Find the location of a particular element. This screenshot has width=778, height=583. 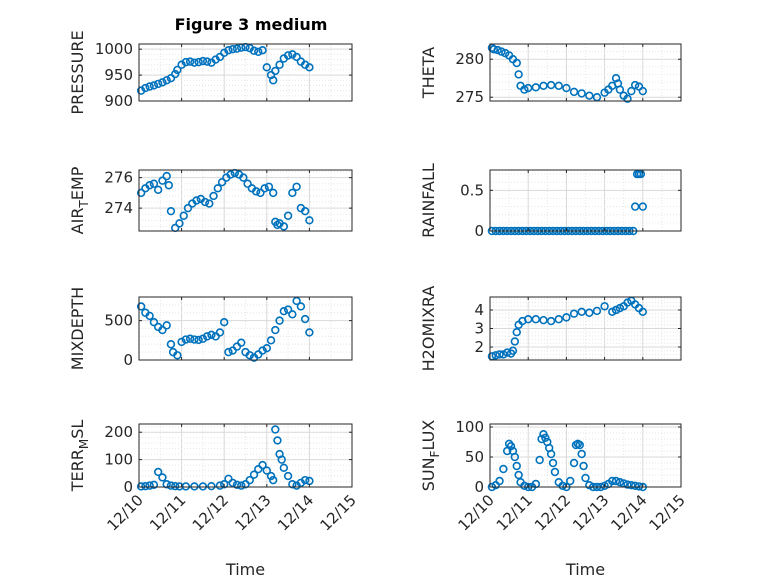

figure-title: Figure 3 medium is located at coordinates (251, 24).